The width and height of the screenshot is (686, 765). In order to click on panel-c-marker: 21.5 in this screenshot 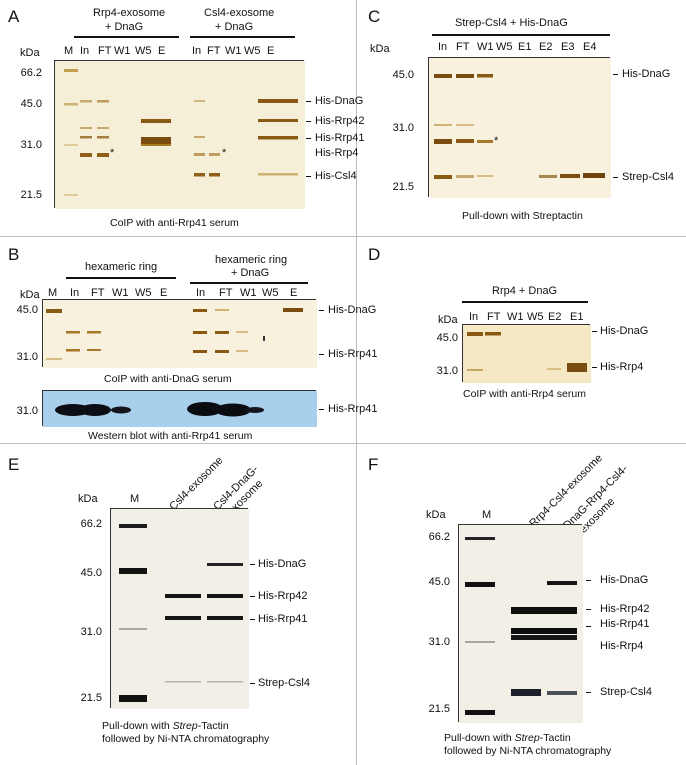, I will do `click(403, 187)`.